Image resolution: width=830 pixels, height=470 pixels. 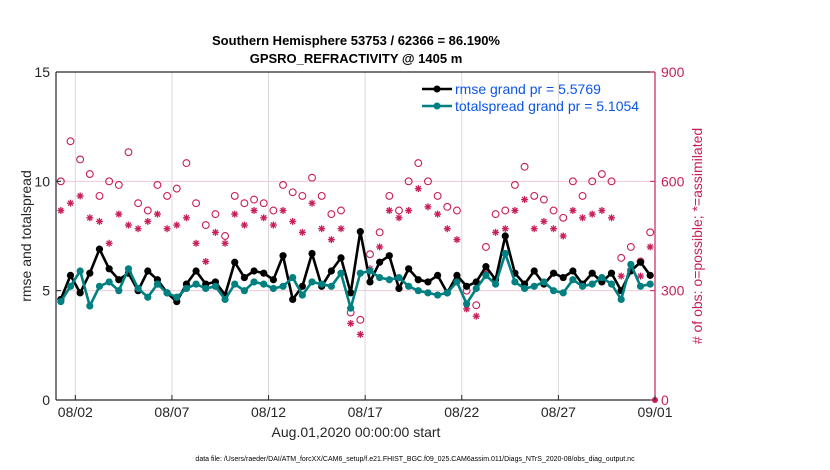 I want to click on x-axis-label: Aug.01,2020 00:00:00 start, so click(x=356, y=432).